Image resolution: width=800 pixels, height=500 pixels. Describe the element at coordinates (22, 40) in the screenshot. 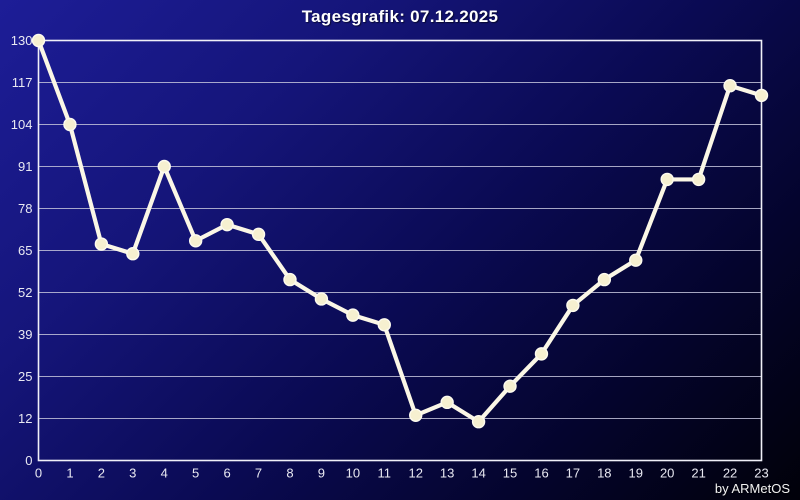

I see `y-tick-label: 130` at that location.